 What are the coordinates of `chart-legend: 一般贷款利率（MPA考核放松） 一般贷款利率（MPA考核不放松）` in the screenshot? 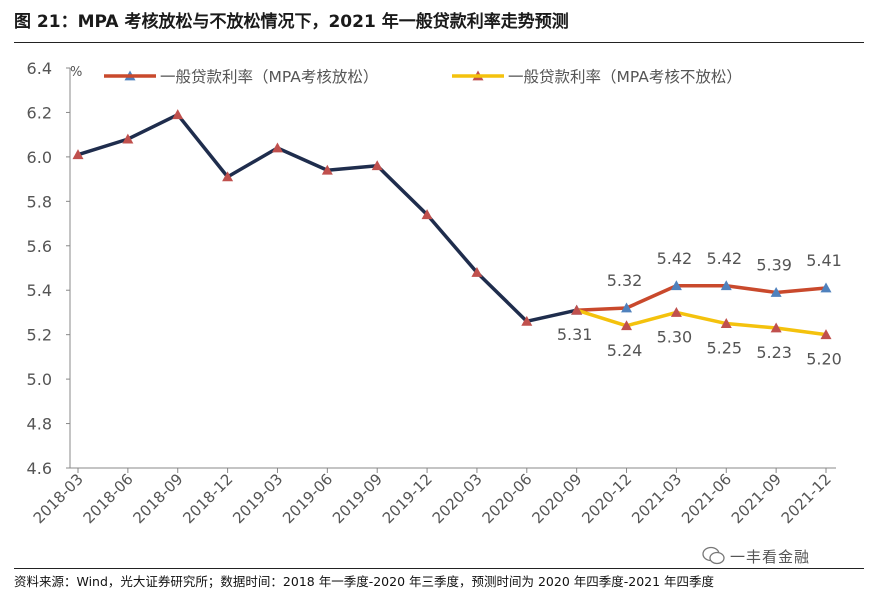 It's located at (423, 77).